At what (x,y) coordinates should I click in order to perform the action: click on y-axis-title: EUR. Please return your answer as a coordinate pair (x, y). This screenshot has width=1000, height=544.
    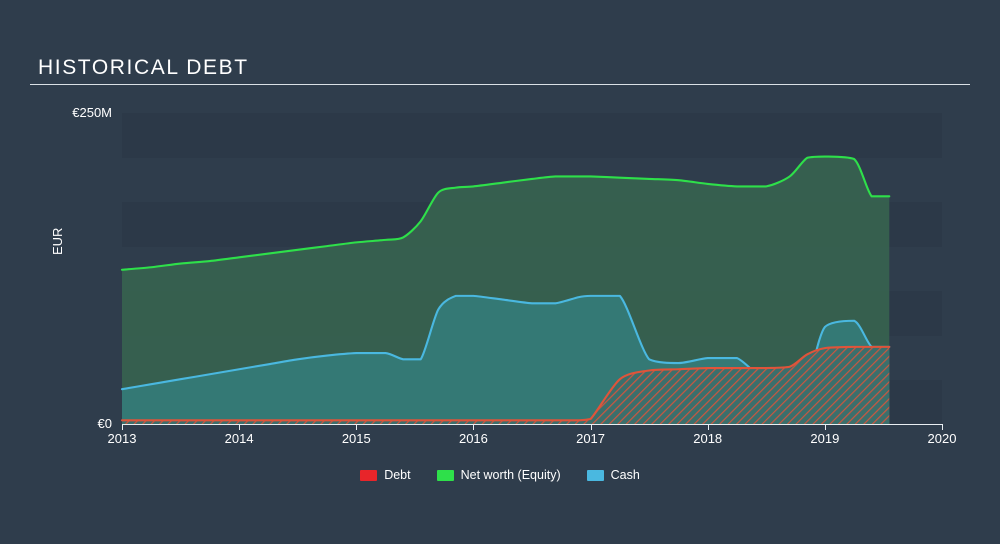
    Looking at the image, I should click on (57, 241).